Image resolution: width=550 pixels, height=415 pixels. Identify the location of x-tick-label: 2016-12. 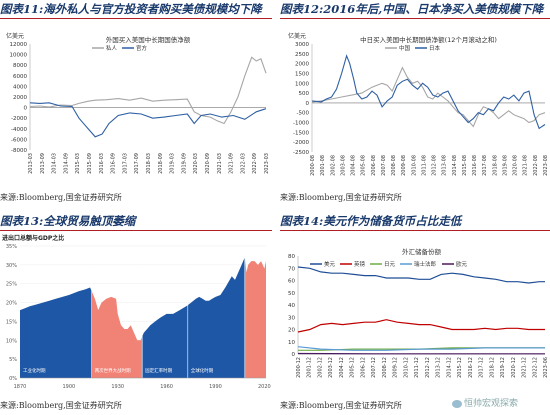
(471, 367).